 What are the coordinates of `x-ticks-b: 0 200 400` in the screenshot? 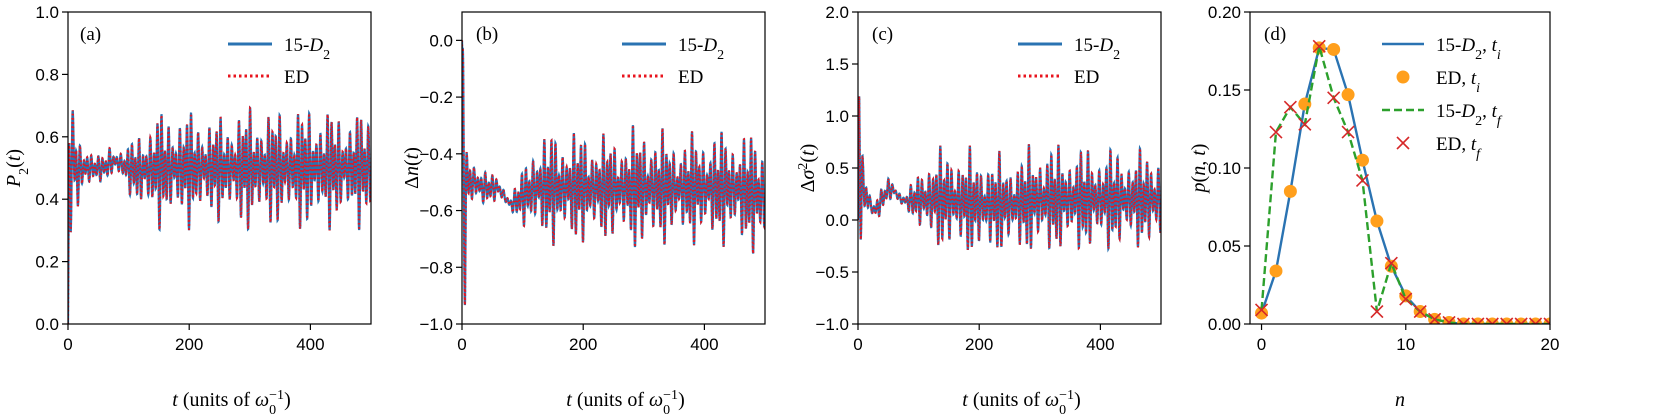 It's located at (588, 339).